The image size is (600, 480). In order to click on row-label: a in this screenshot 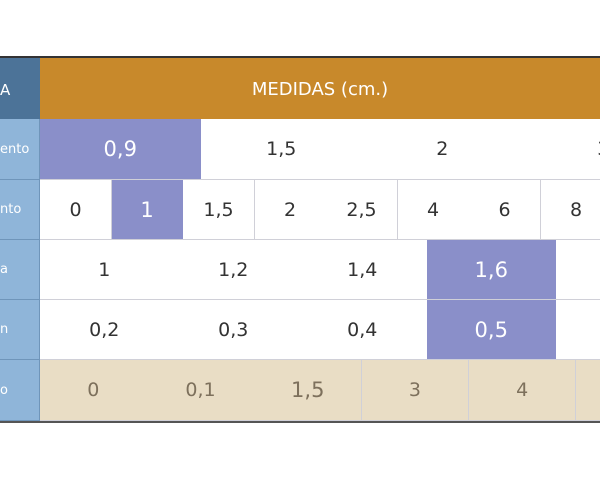, I will do `click(20, 270)`.